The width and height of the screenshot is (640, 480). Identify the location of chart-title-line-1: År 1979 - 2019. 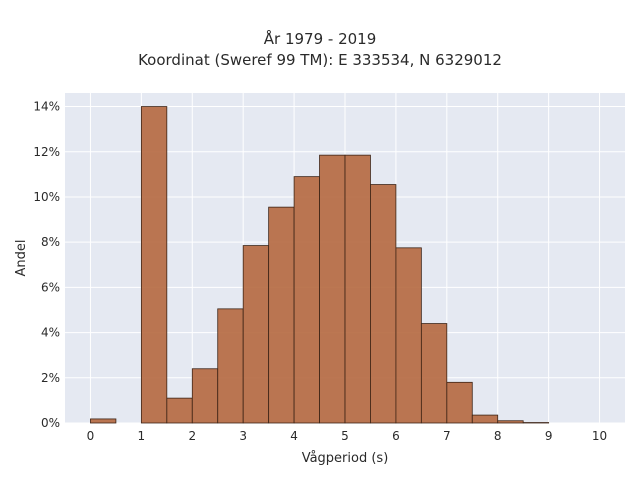
(320, 39).